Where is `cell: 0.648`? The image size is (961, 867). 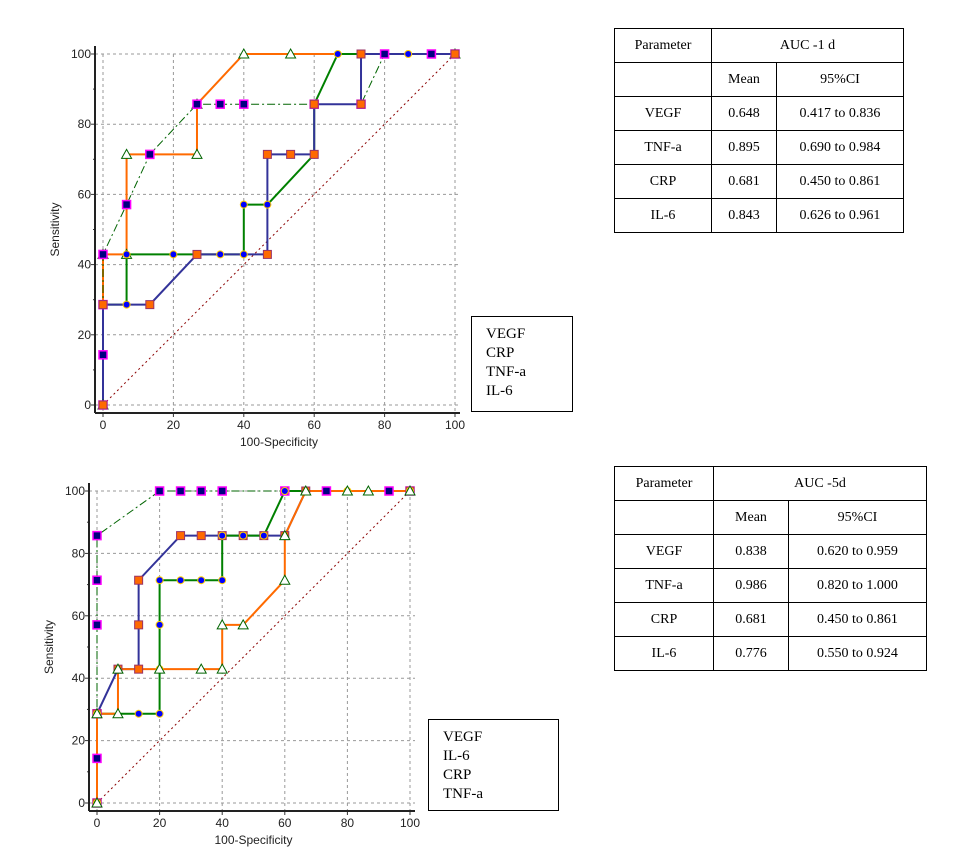 cell: 0.648 is located at coordinates (744, 113).